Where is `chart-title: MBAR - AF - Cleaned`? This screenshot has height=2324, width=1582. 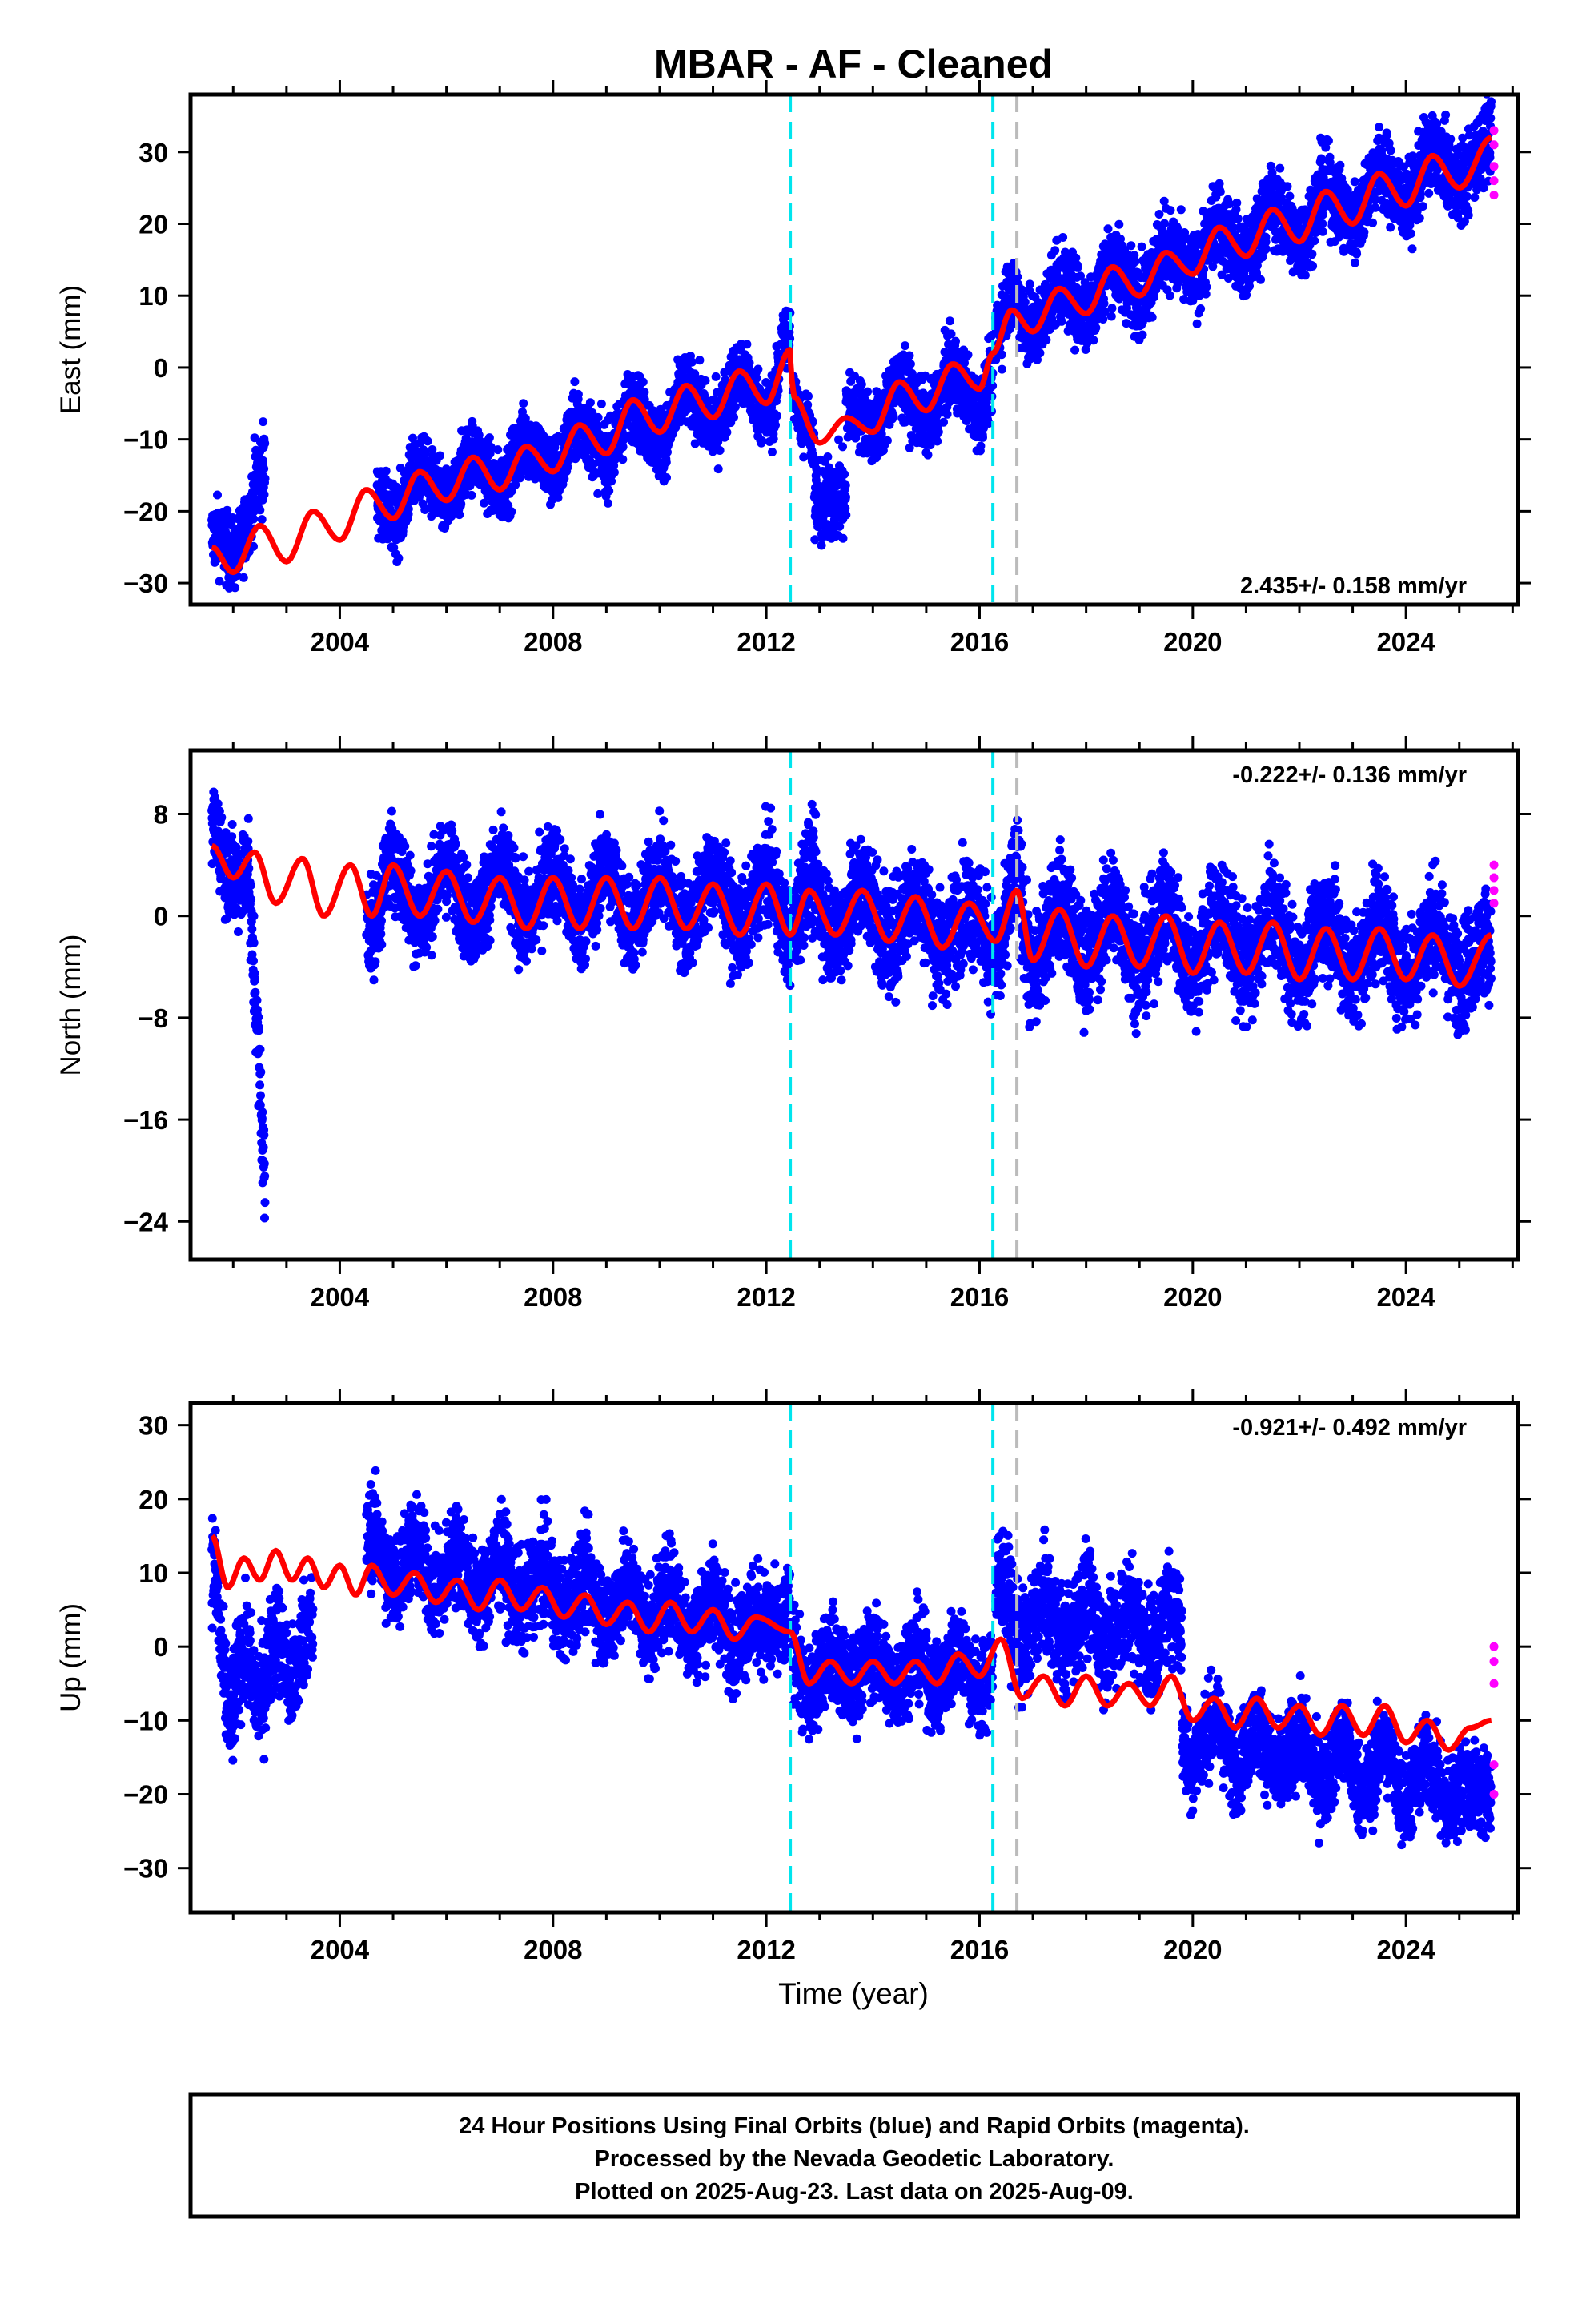
chart-title: MBAR - AF - Cleaned is located at coordinates (853, 64).